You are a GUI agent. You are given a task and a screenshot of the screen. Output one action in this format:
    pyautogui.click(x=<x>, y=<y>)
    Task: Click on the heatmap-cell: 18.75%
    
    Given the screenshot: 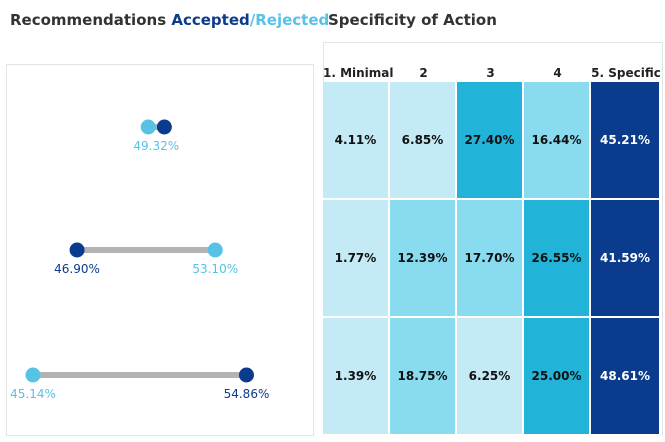 What is the action you would take?
    pyautogui.click(x=423, y=377)
    